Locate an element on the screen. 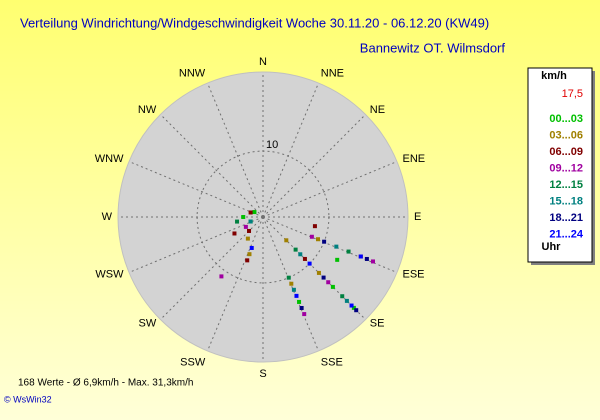 This screenshot has width=600, height=420. legend-entry: 09...12 is located at coordinates (566, 168).